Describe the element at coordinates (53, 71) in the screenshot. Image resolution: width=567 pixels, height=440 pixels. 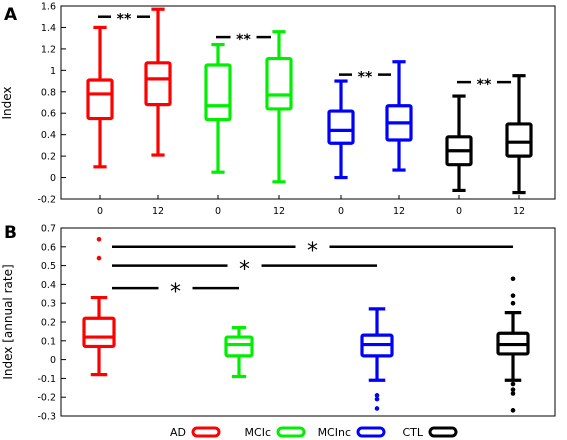
I see `panel-a-ytick-label: 1` at that location.